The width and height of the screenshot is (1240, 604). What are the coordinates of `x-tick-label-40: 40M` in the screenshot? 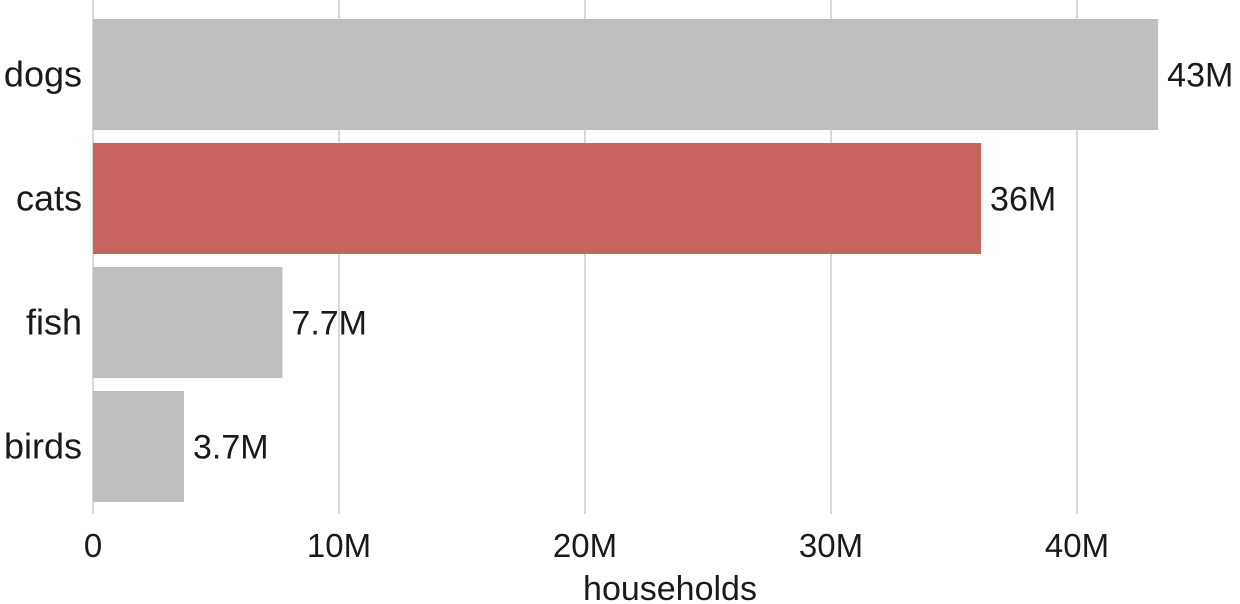 It's located at (1077, 545).